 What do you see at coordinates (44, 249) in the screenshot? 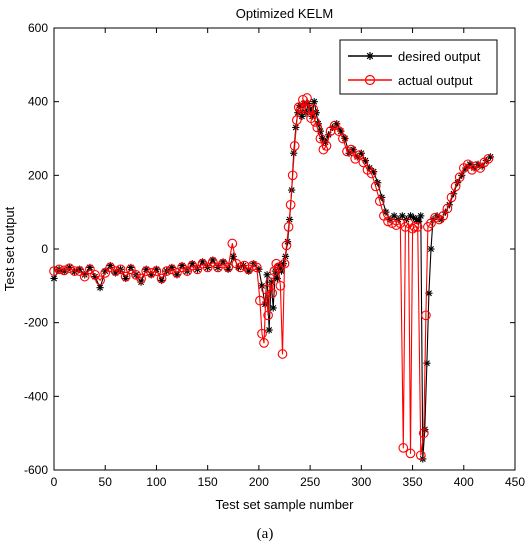
I see `y-tick-label: 0` at bounding box center [44, 249].